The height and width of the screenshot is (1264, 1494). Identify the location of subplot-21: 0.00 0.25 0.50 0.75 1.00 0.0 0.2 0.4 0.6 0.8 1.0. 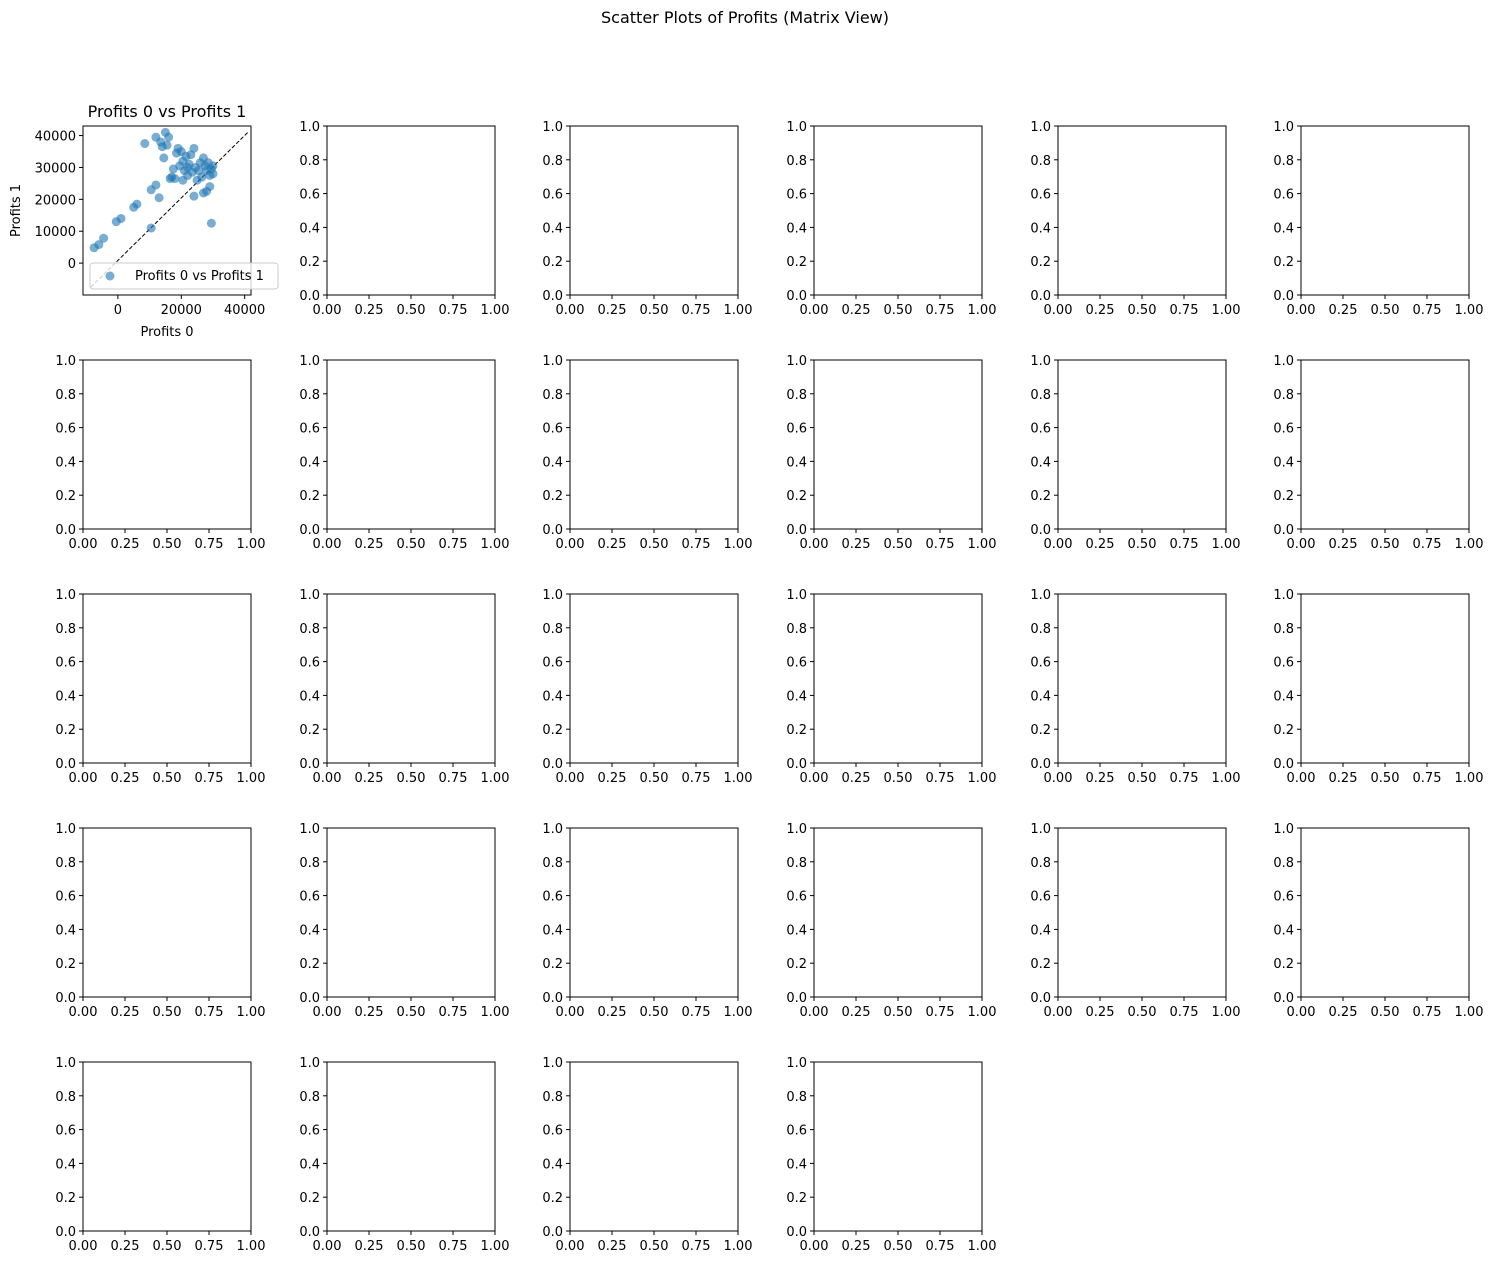
(891, 921).